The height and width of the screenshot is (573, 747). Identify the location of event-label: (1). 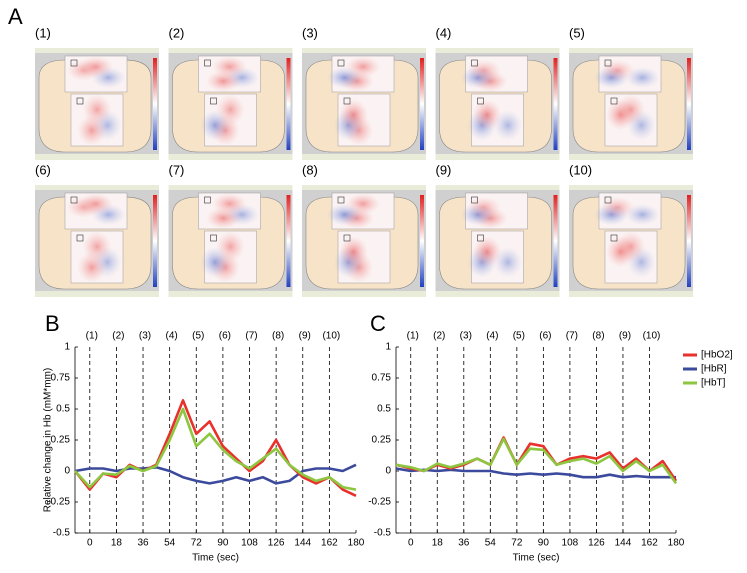
(92, 336).